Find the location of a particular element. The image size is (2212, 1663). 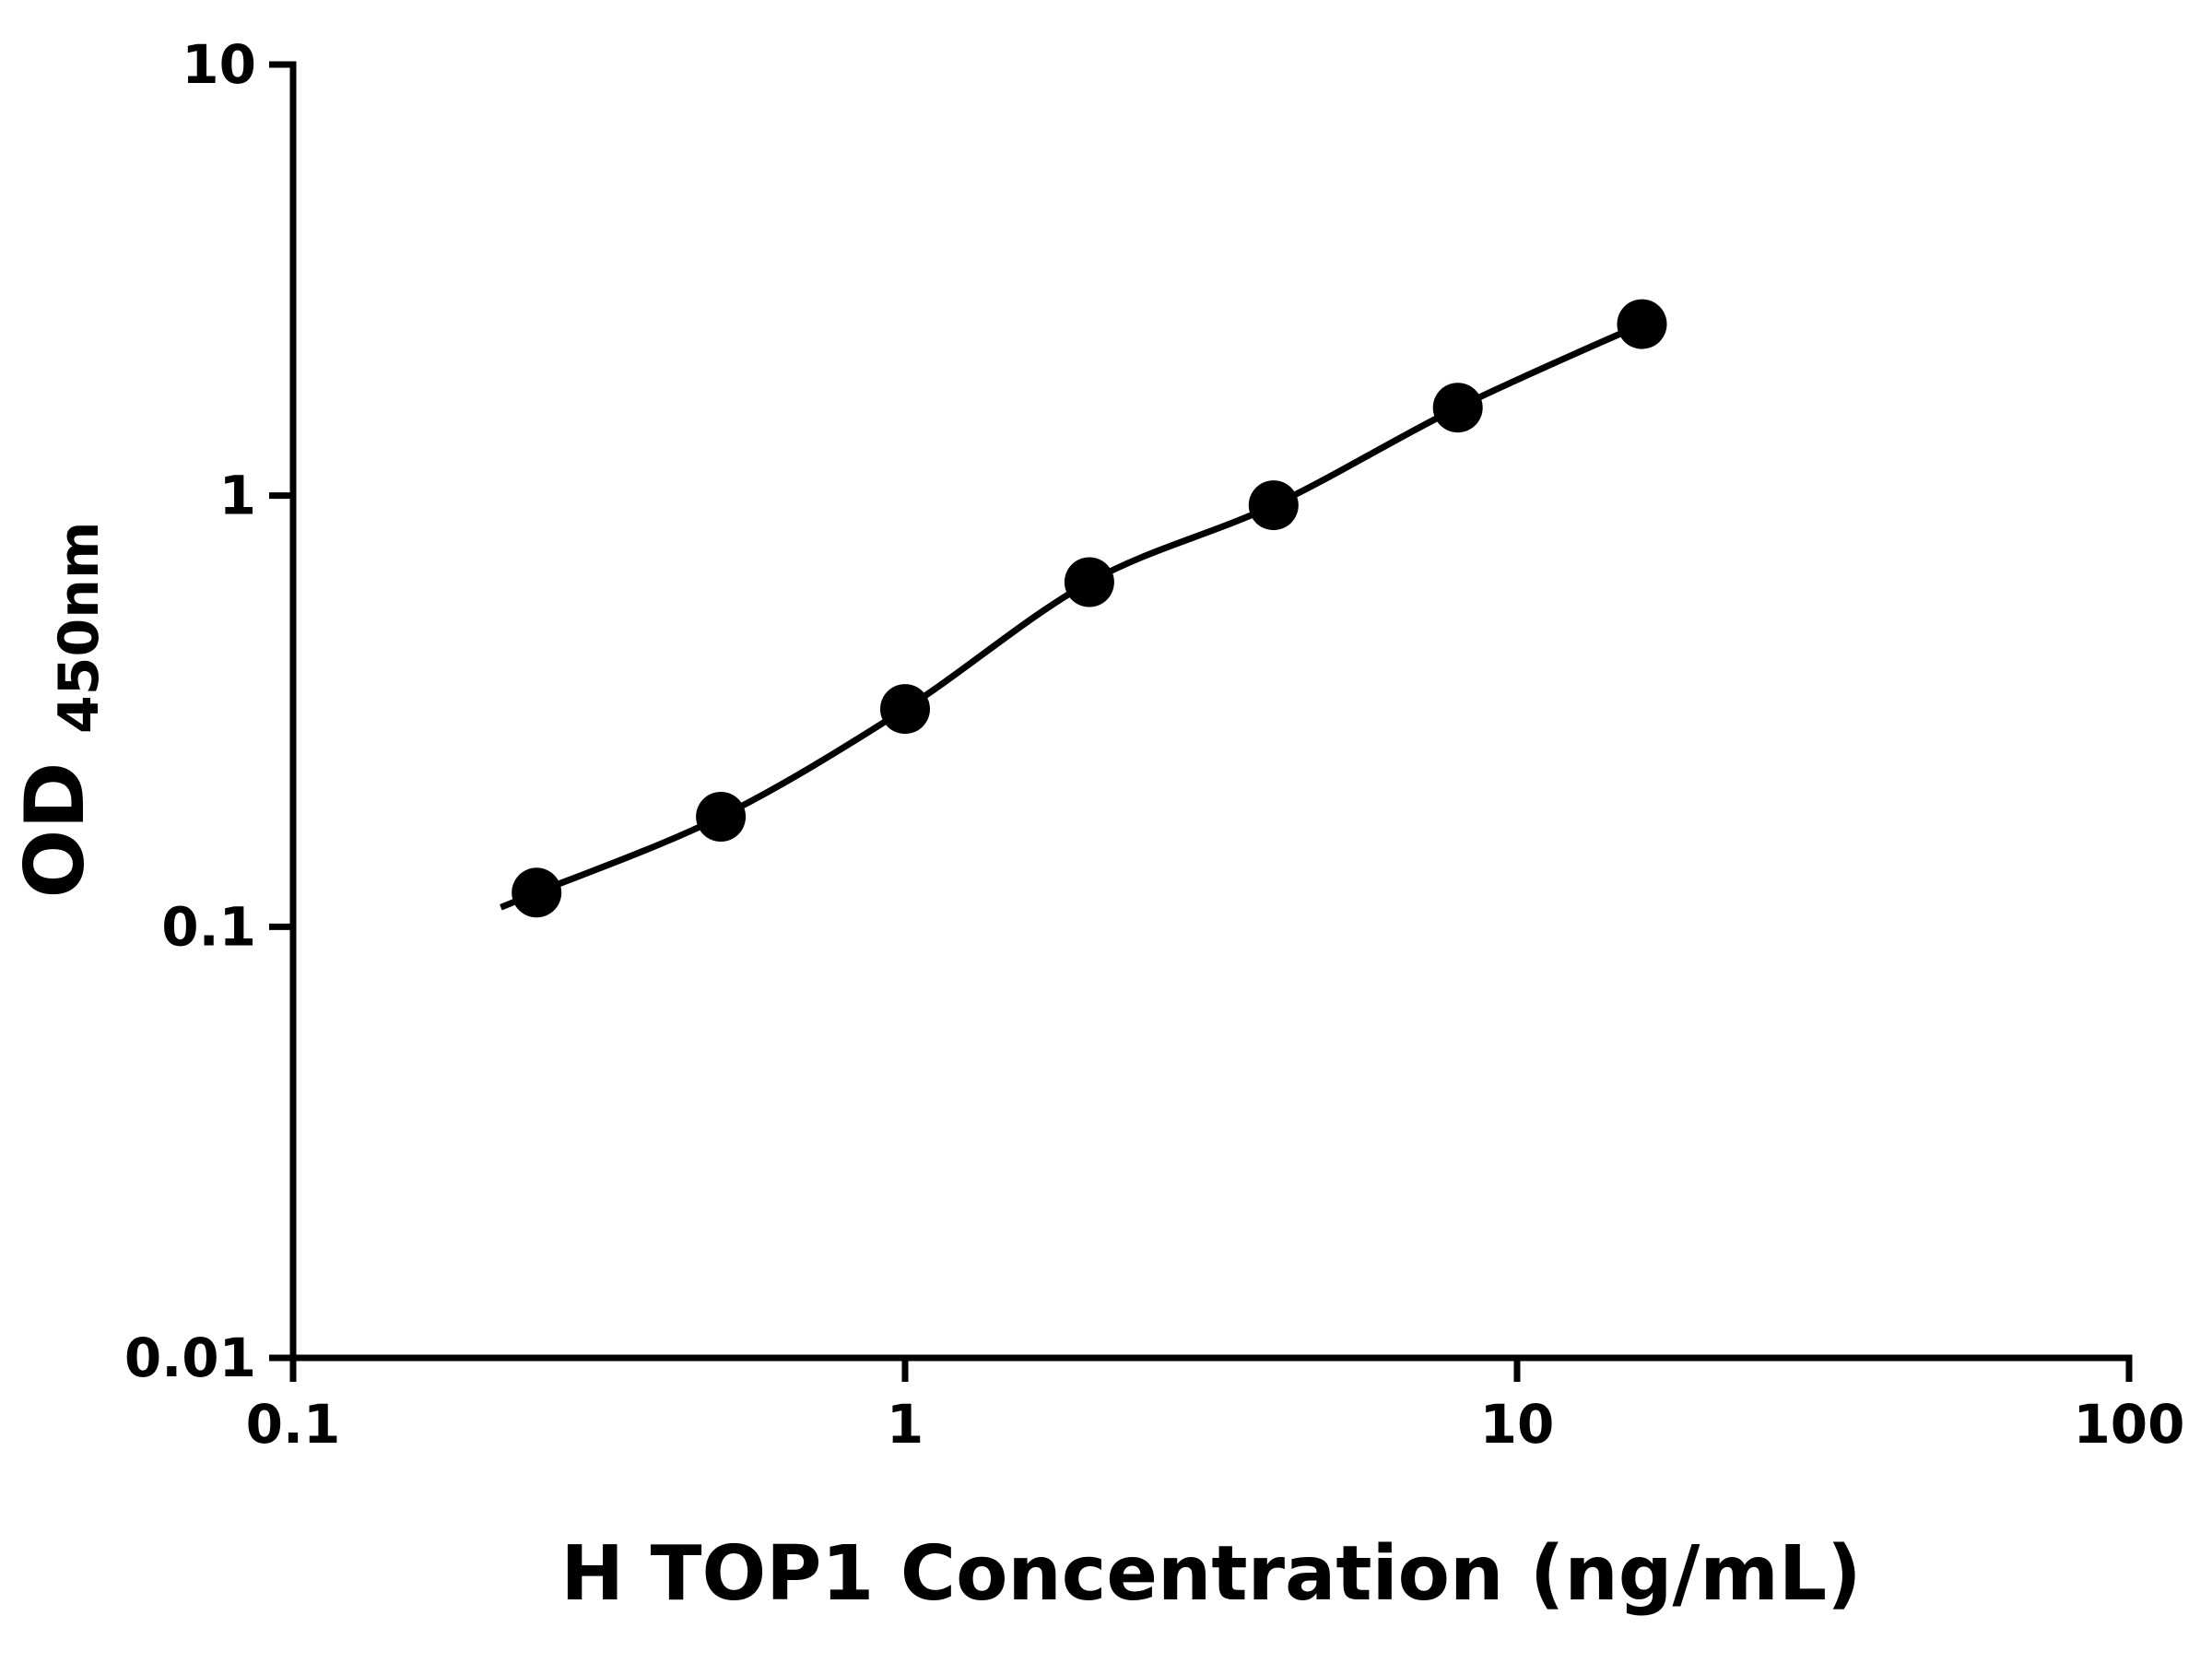

x-tick-label: 10 is located at coordinates (1517, 1424).